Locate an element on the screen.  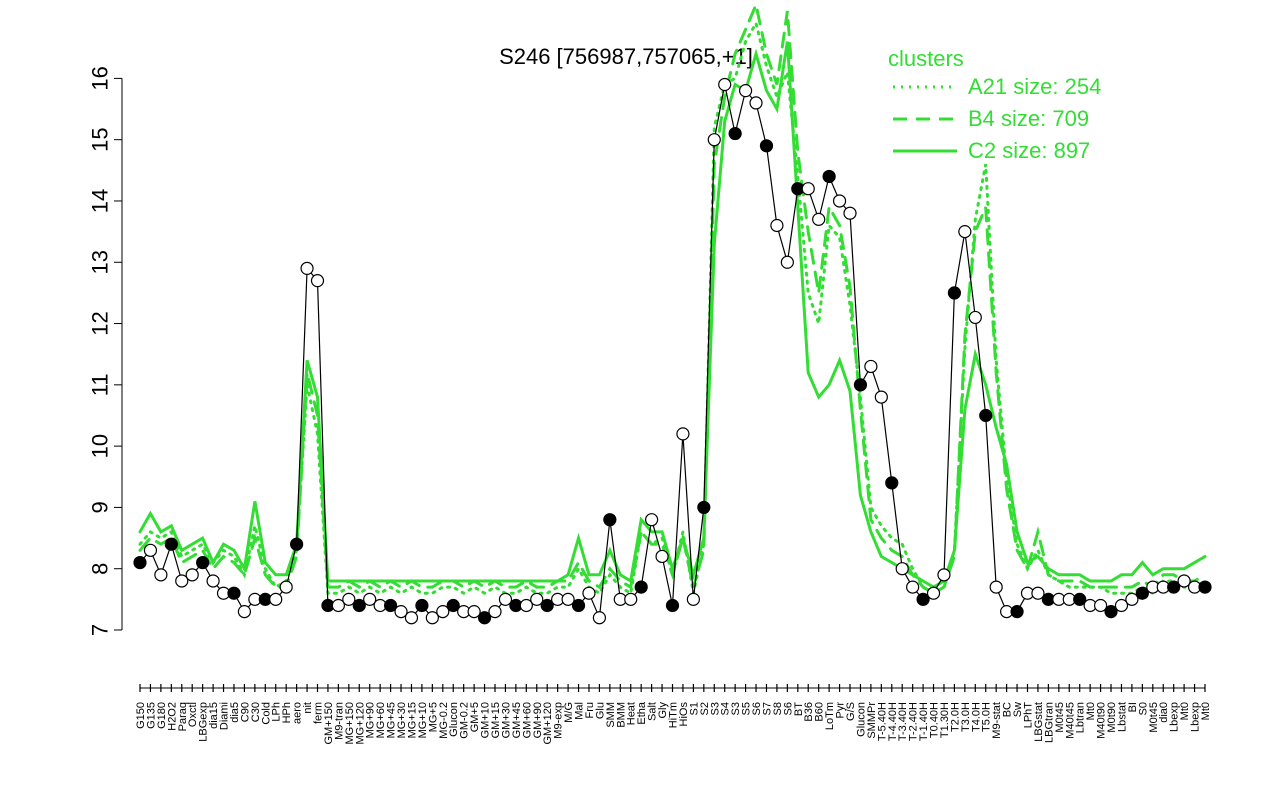
x-tick-label: BT is located at coordinates (799, 709).